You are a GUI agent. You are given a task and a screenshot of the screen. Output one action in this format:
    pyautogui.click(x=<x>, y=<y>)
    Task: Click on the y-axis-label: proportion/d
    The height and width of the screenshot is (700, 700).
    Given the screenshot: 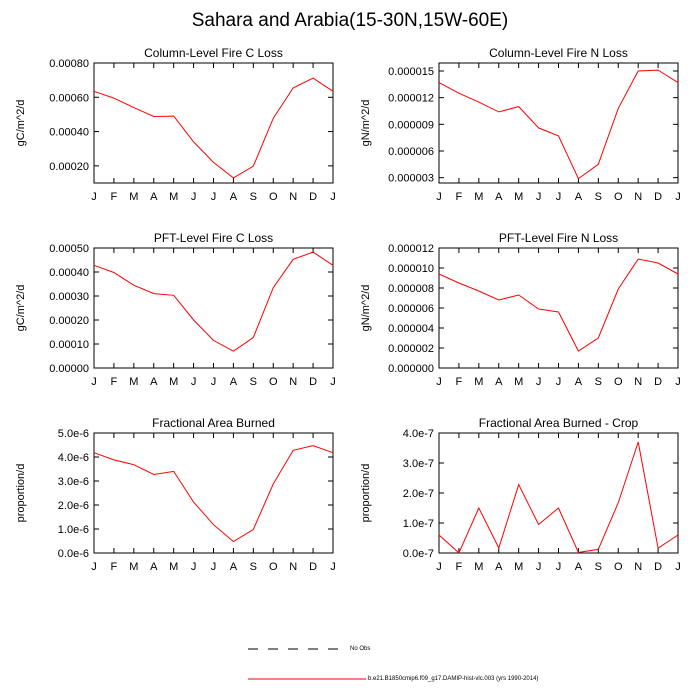 What is the action you would take?
    pyautogui.click(x=21, y=493)
    